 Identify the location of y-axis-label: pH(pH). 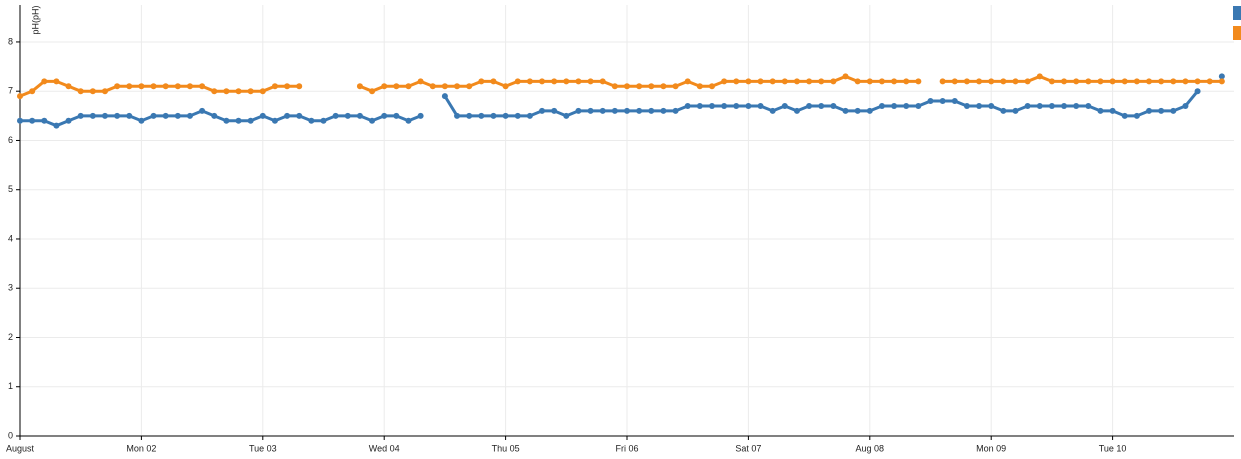
(35, 19).